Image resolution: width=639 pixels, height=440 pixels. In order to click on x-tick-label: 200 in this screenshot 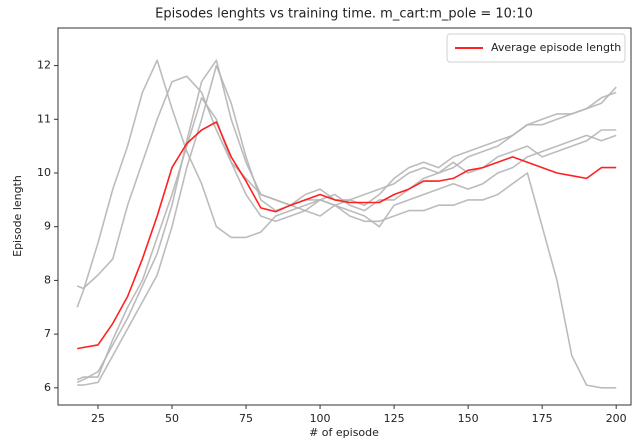, I will do `click(616, 418)`.